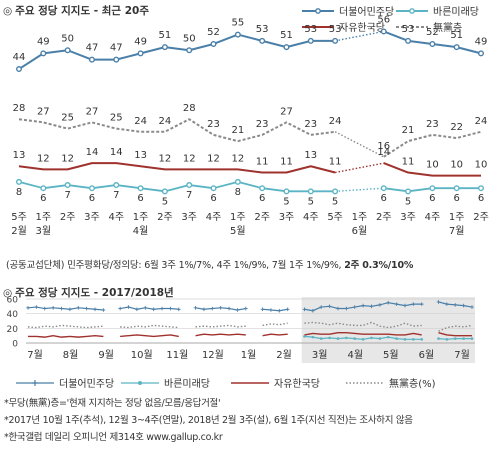  Describe the element at coordinates (112, 402) in the screenshot. I see `note-line: *무당(無黨)층='현재 지지하는 정당 없음/모름/응답거절'` at that location.